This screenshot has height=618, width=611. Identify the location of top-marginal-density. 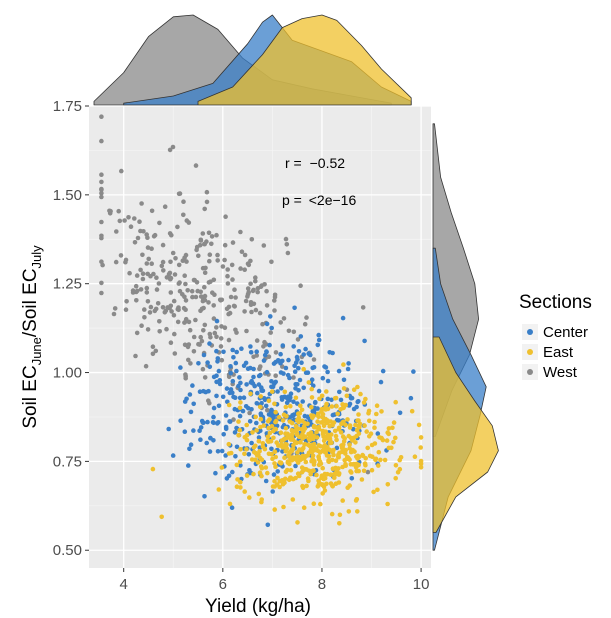
(252, 60).